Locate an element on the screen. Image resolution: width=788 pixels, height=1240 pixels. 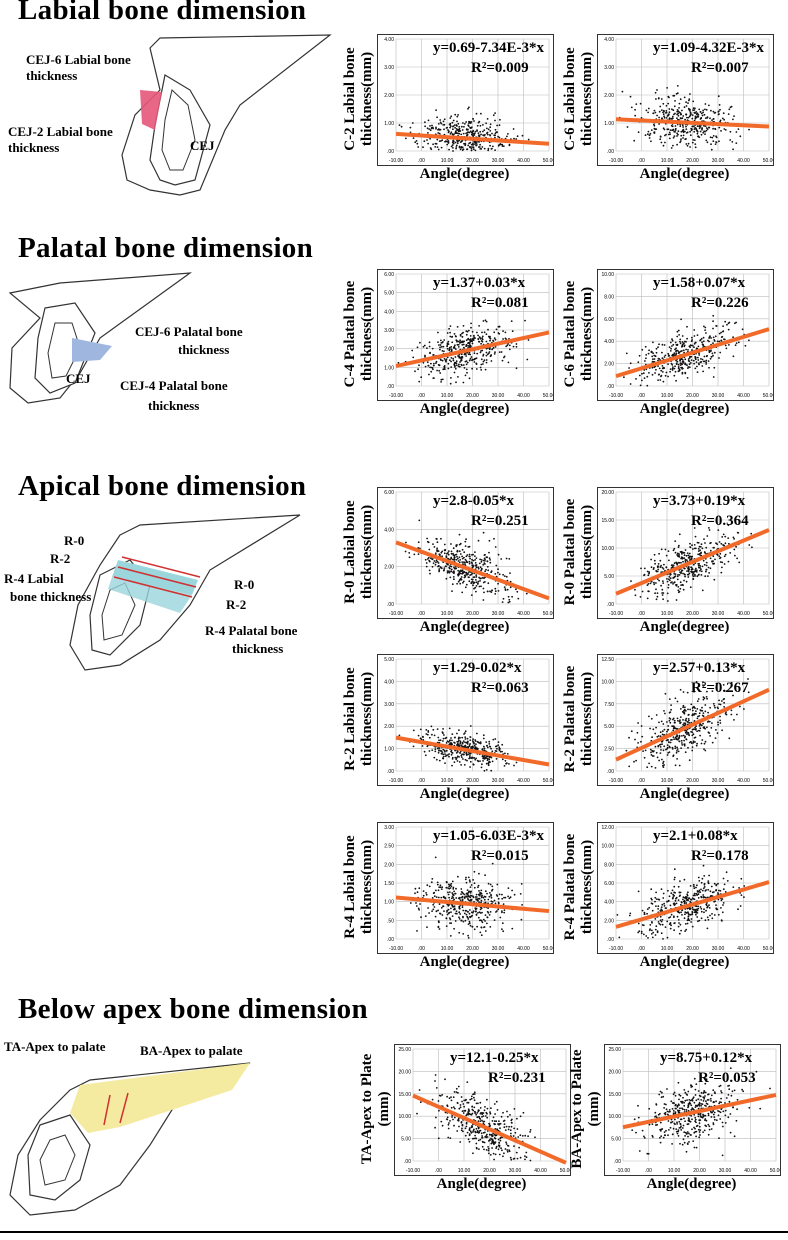
x-tick-label: 30.00 is located at coordinates (498, 396).